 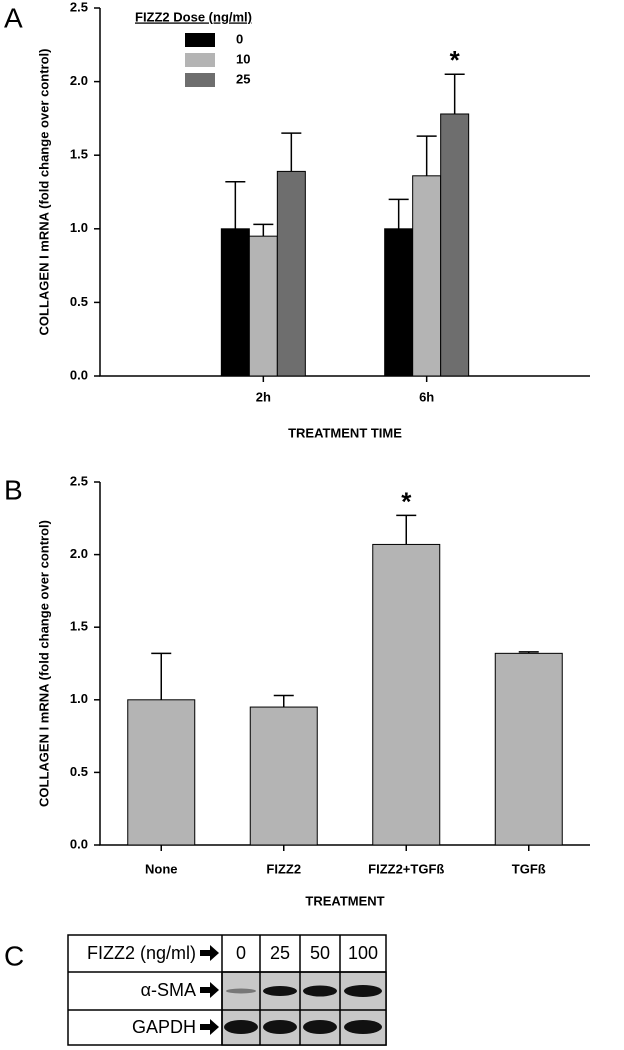 I want to click on legend-label: 10, so click(x=243, y=58).